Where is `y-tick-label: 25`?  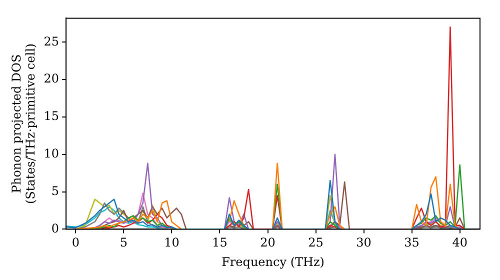
y-tick-label: 25 is located at coordinates (52, 41).